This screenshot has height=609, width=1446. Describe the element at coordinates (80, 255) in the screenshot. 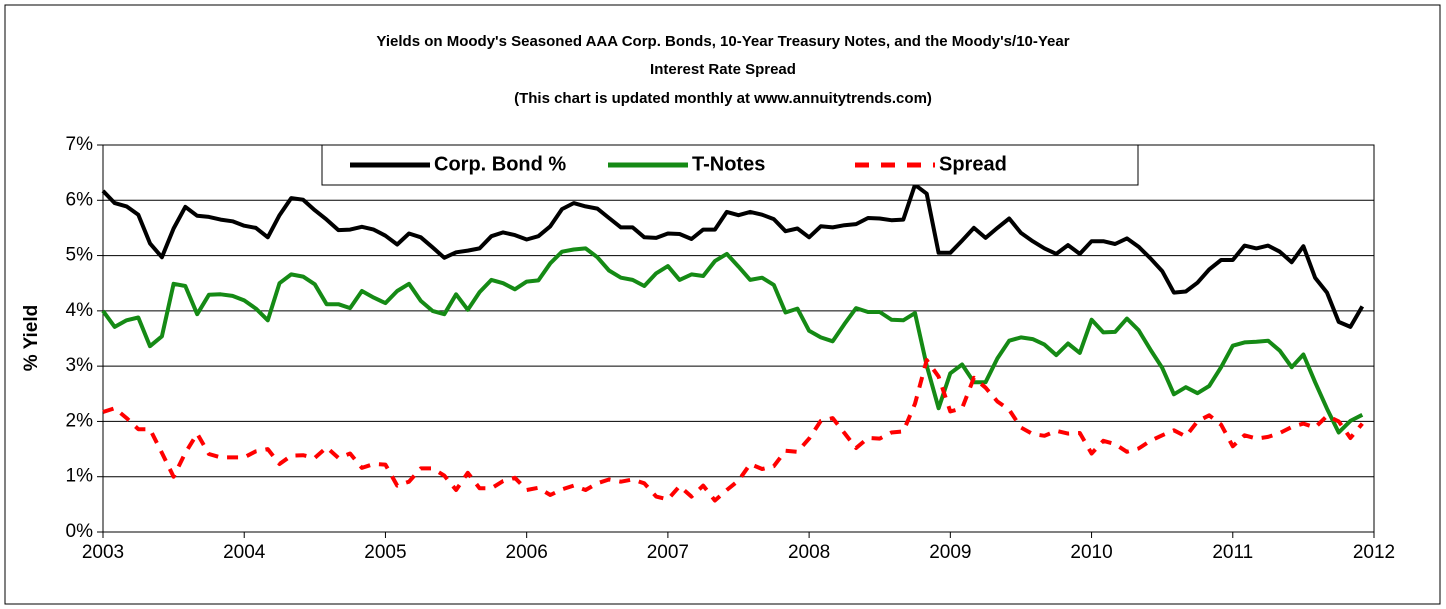

I see `y-tick-label: 5%` at that location.